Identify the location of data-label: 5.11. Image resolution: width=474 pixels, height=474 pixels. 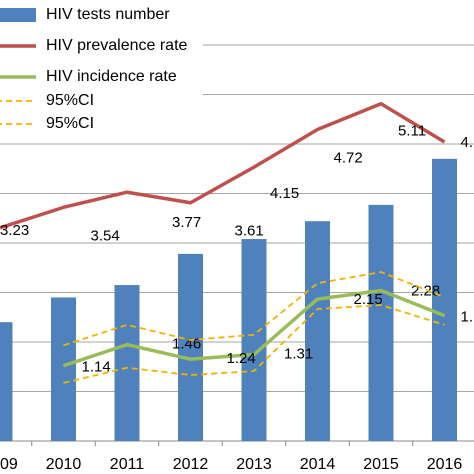
(412, 131).